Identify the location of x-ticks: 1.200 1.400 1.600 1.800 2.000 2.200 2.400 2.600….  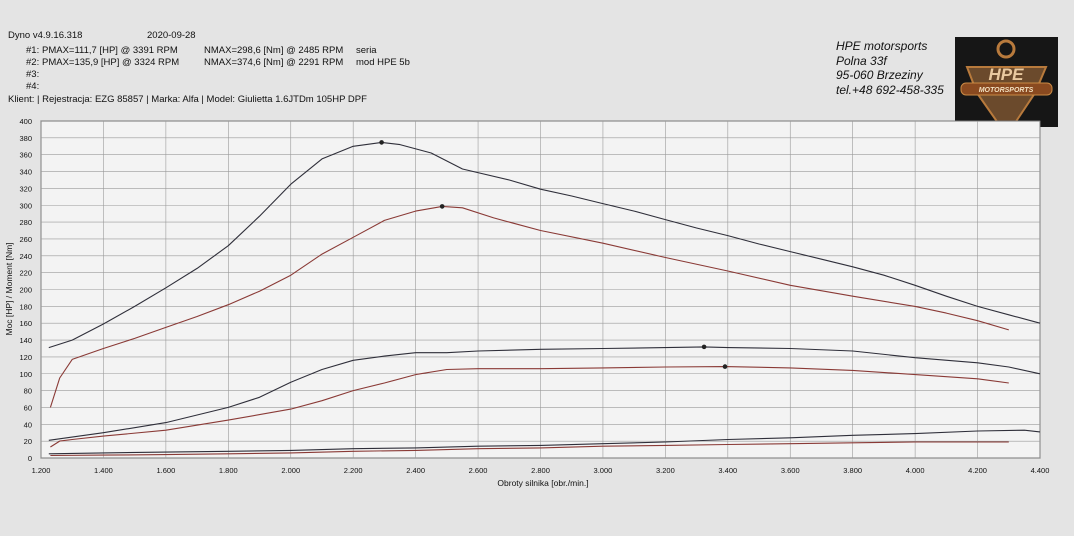
(541, 470).